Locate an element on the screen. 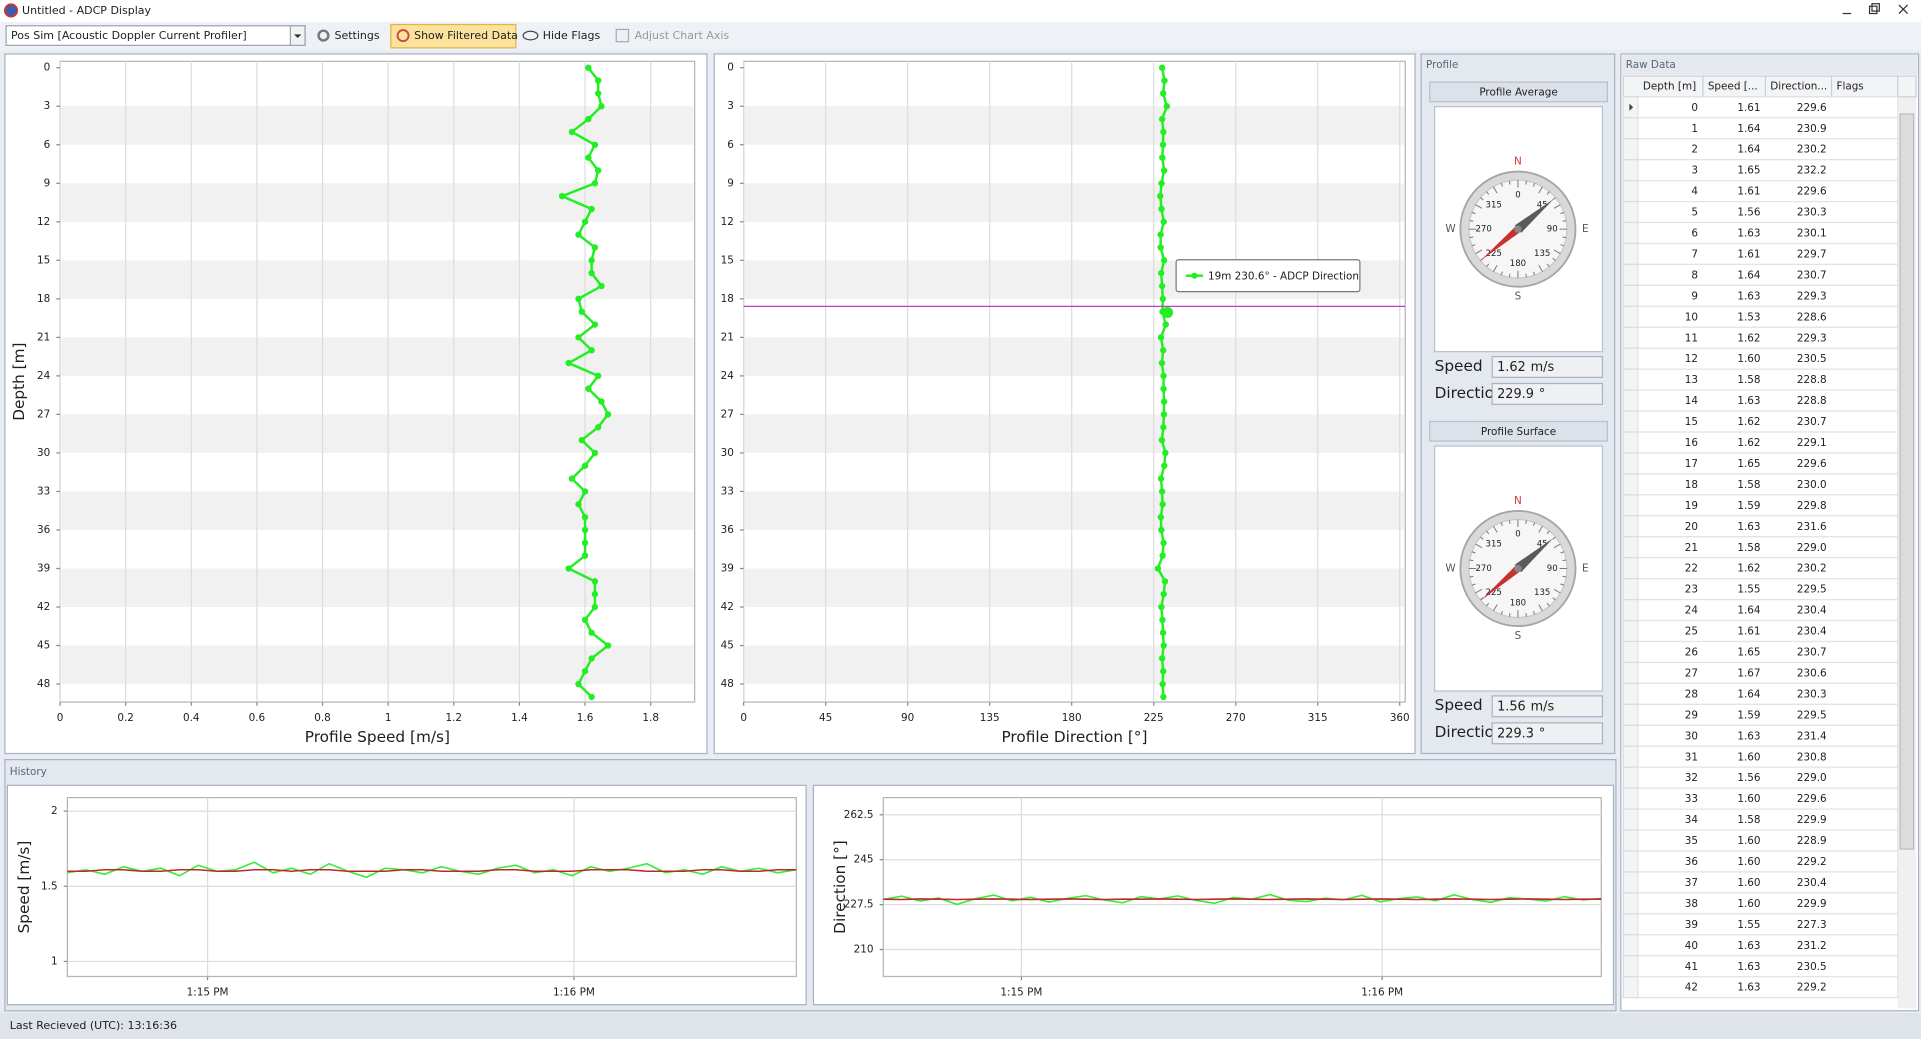 The height and width of the screenshot is (1039, 1921). table-row: 42 1.63 229.2 is located at coordinates (1760, 987).